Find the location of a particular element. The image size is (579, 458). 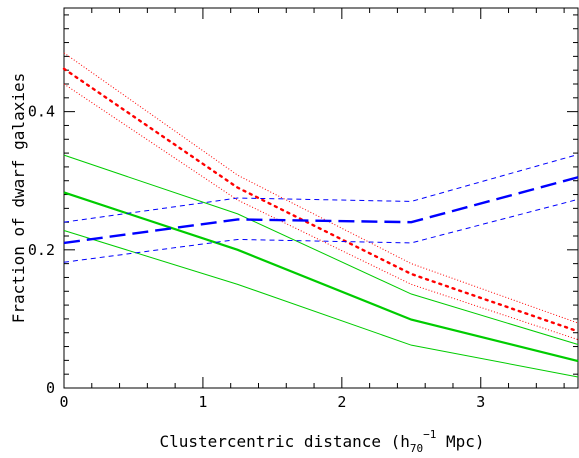

x-tick-label: 1 is located at coordinates (202, 402).